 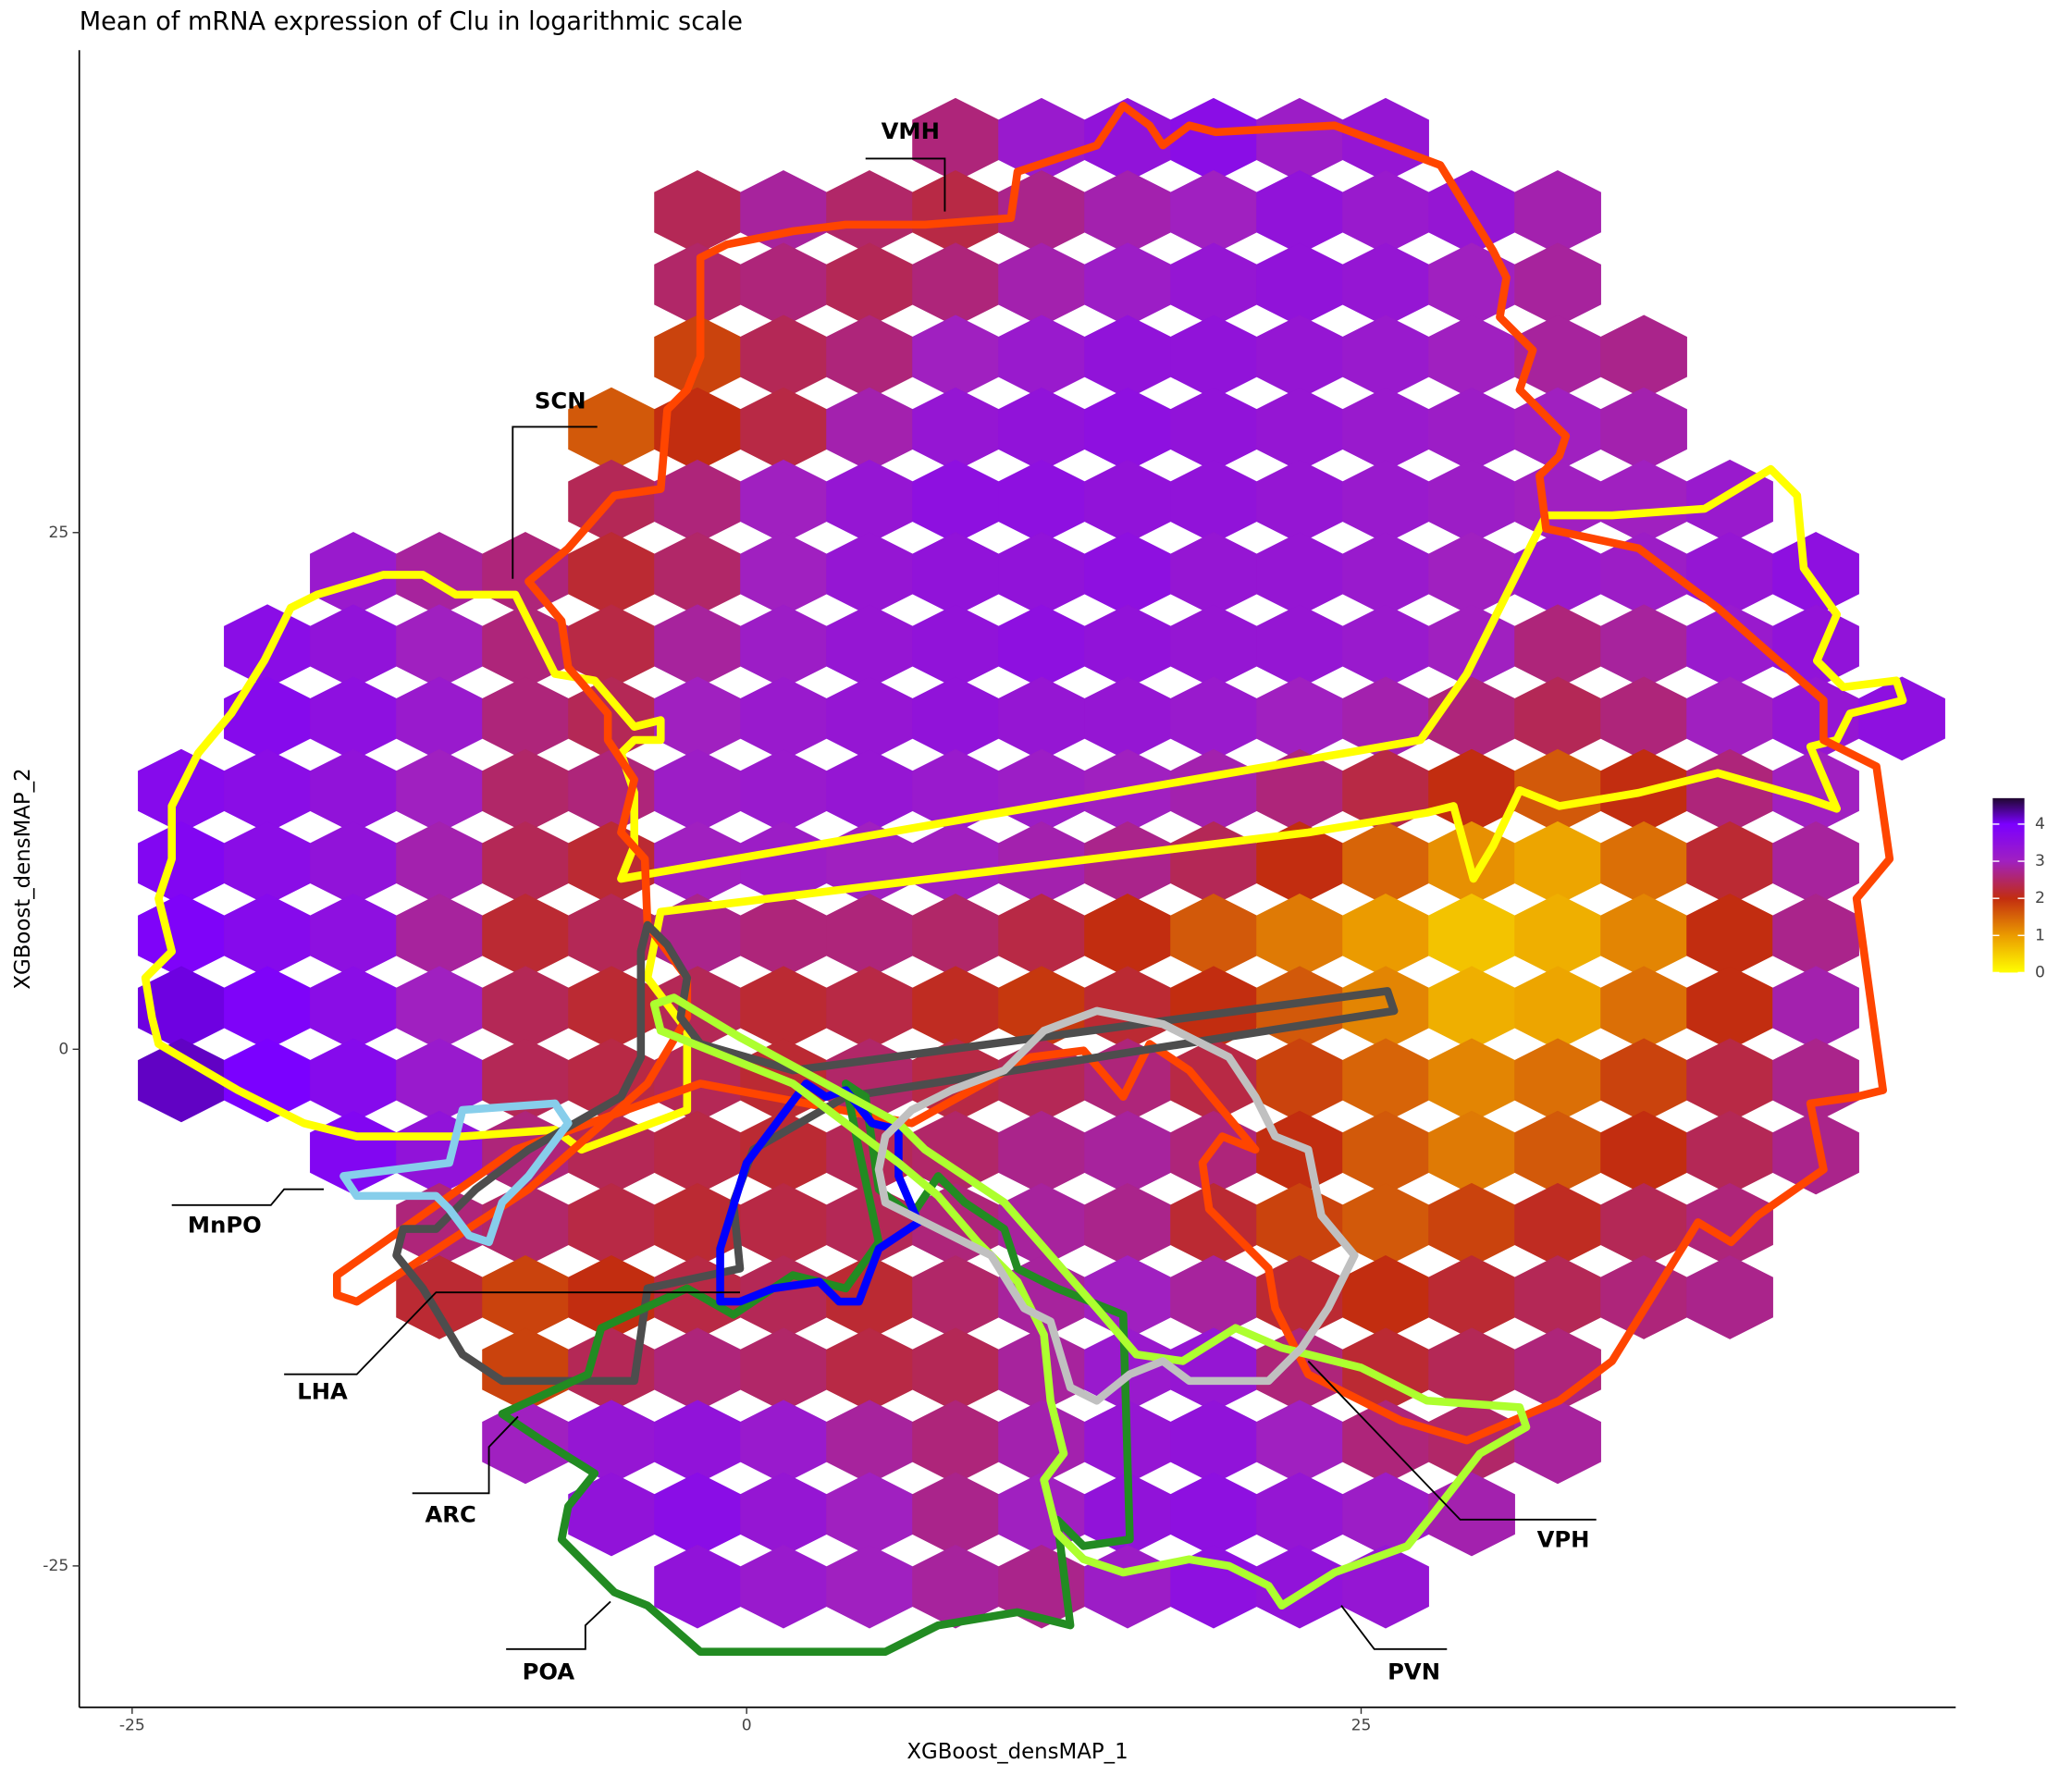 I want to click on region-outline, so click(x=1116, y=1206).